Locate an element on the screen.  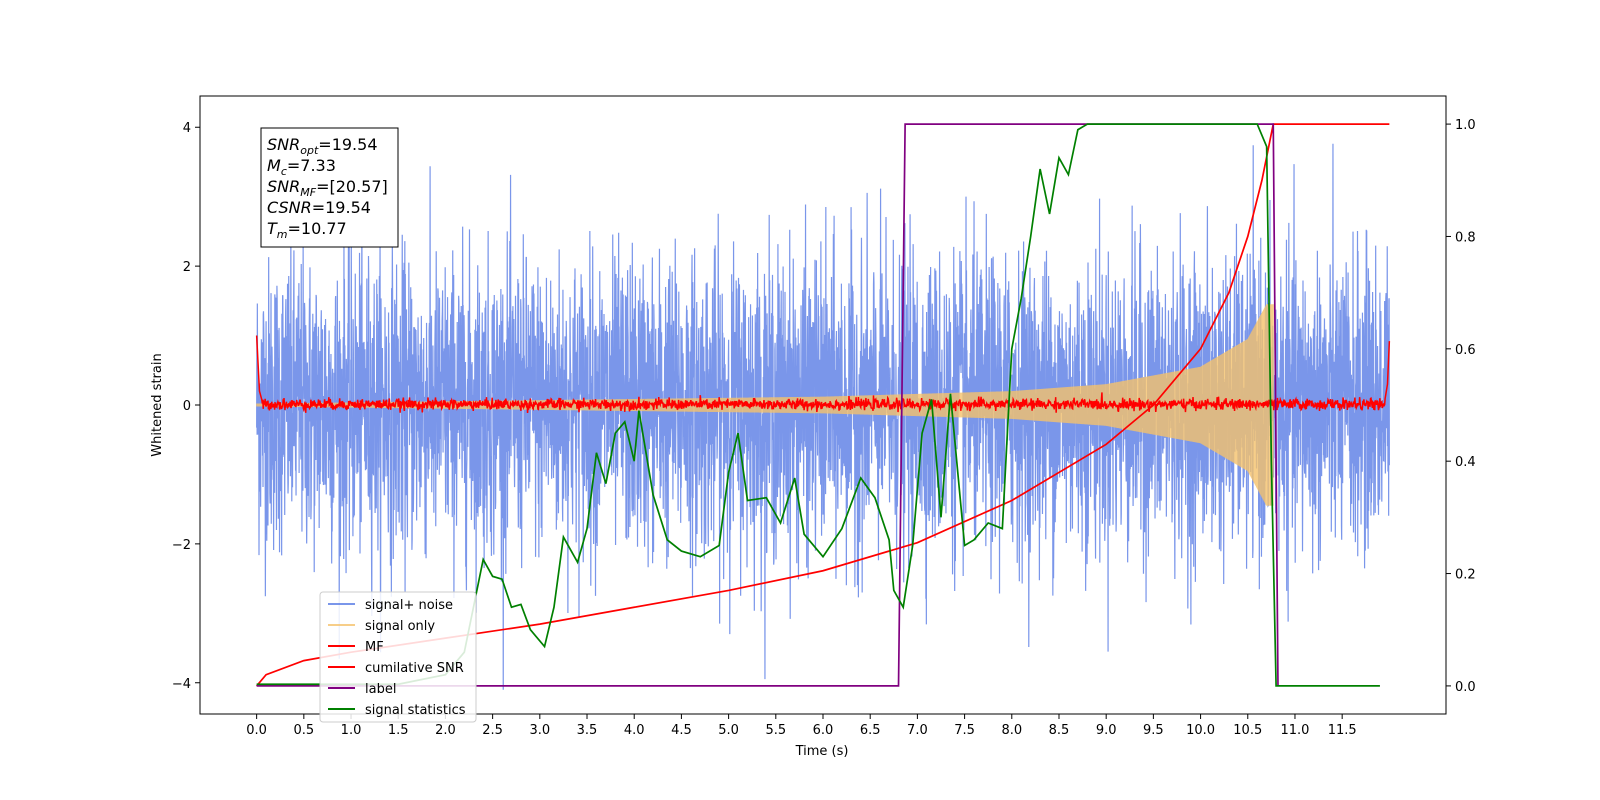
x-tick-label: 0.0 is located at coordinates (256, 730).